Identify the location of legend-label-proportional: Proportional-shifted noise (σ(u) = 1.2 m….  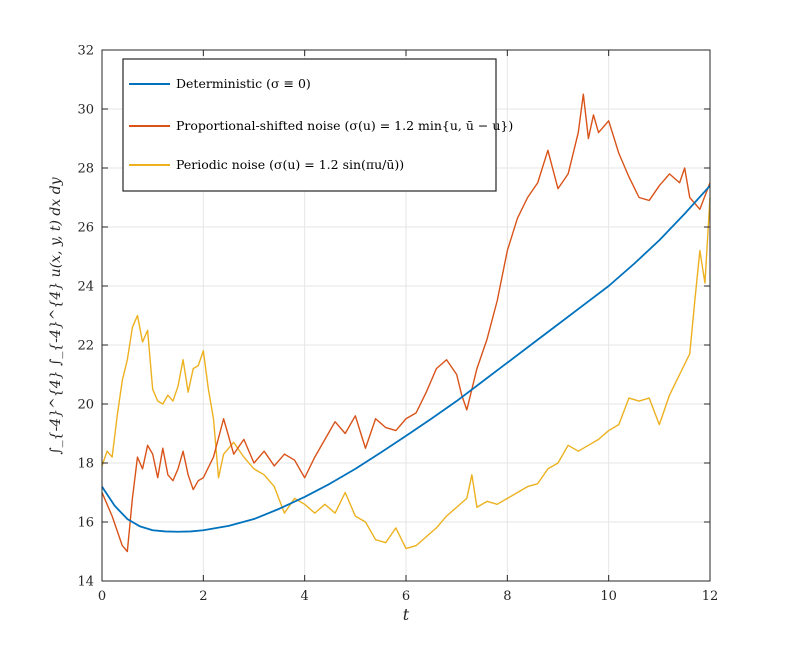
(344, 125).